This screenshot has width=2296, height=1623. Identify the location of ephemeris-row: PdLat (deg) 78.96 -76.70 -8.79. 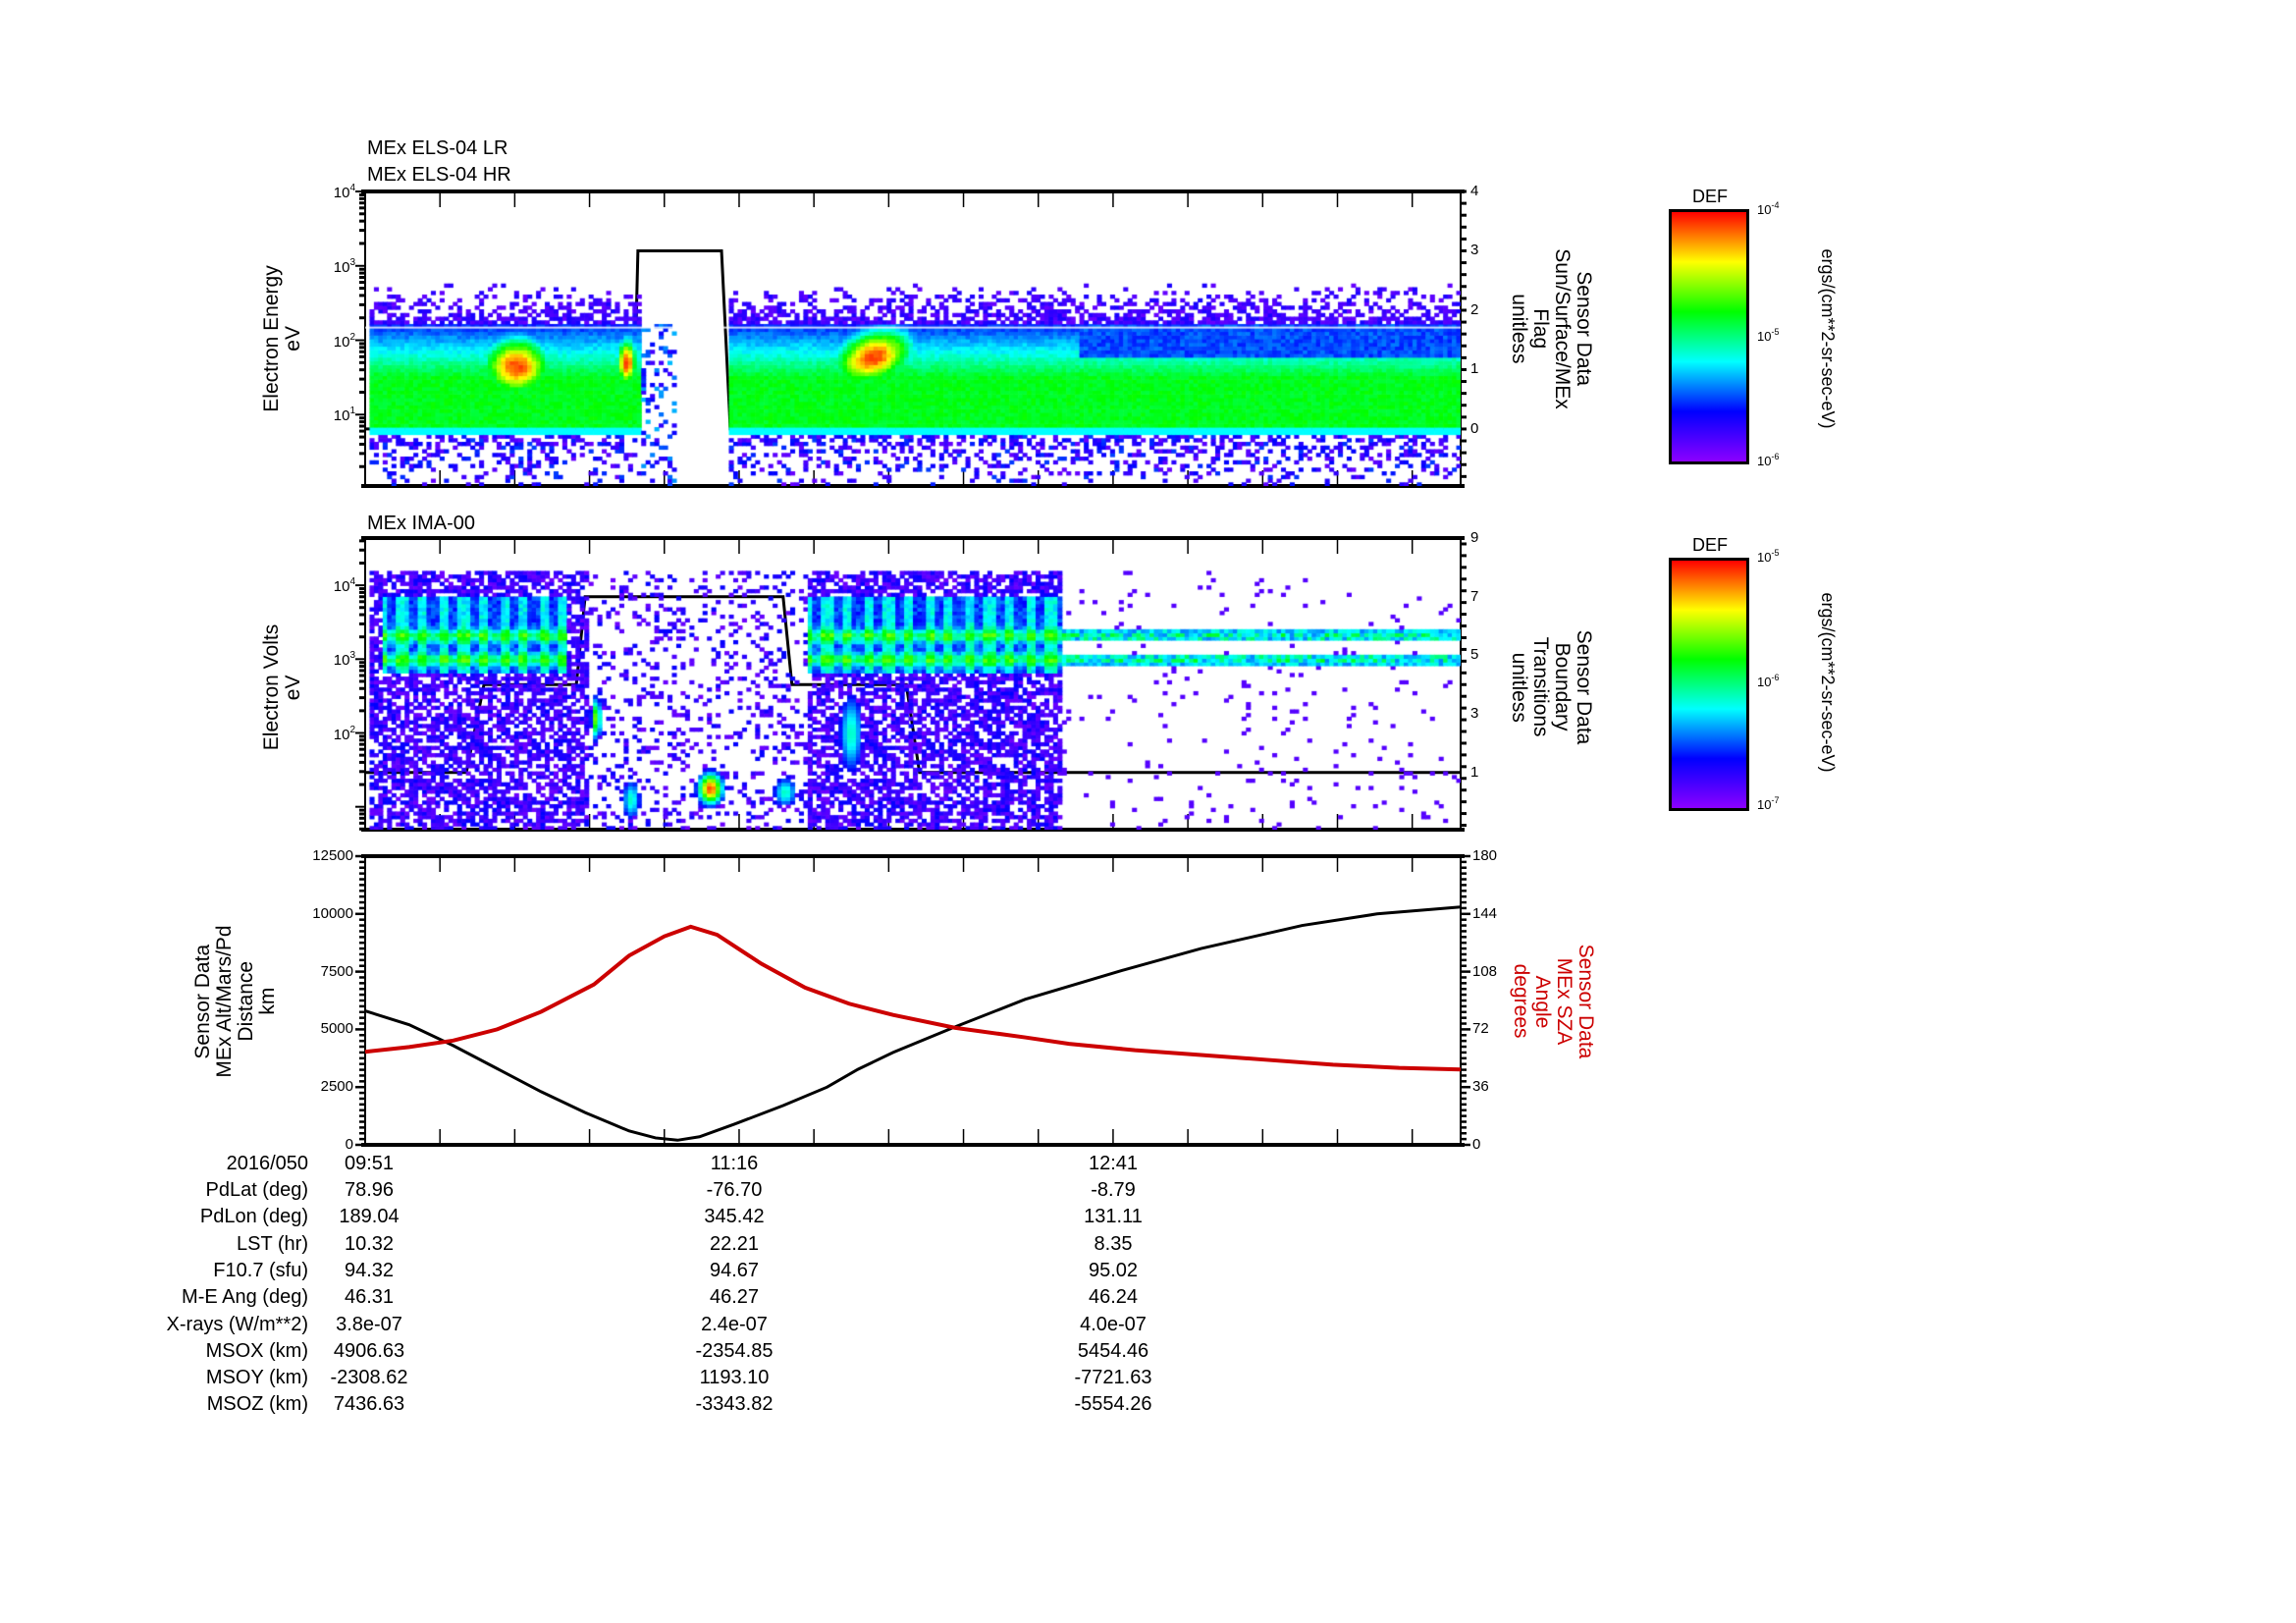
(687, 1192).